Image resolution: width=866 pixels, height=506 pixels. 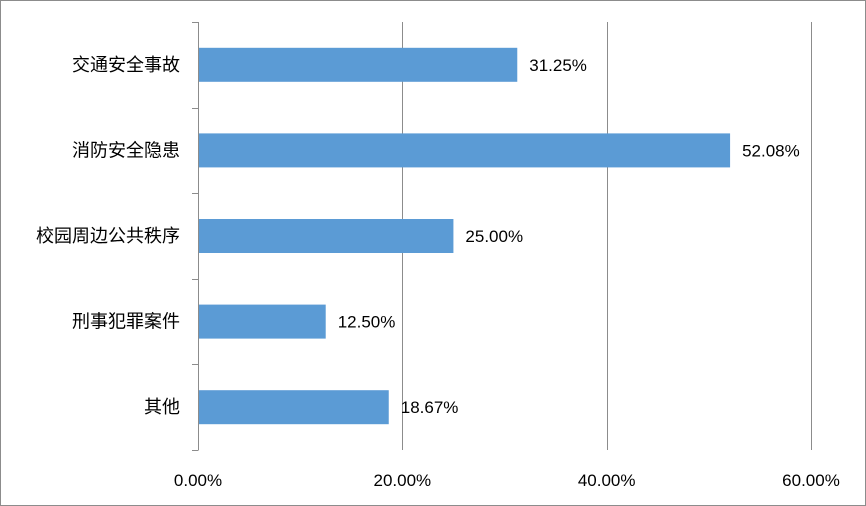 What do you see at coordinates (402, 480) in the screenshot?
I see `x-tick-label: 20.00%` at bounding box center [402, 480].